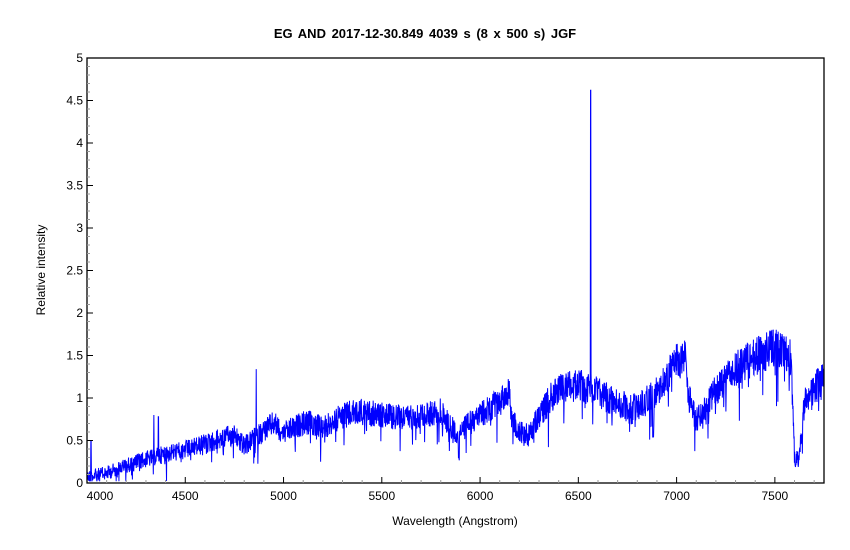 The width and height of the screenshot is (850, 550). I want to click on x-tick-label: 5500, so click(381, 496).